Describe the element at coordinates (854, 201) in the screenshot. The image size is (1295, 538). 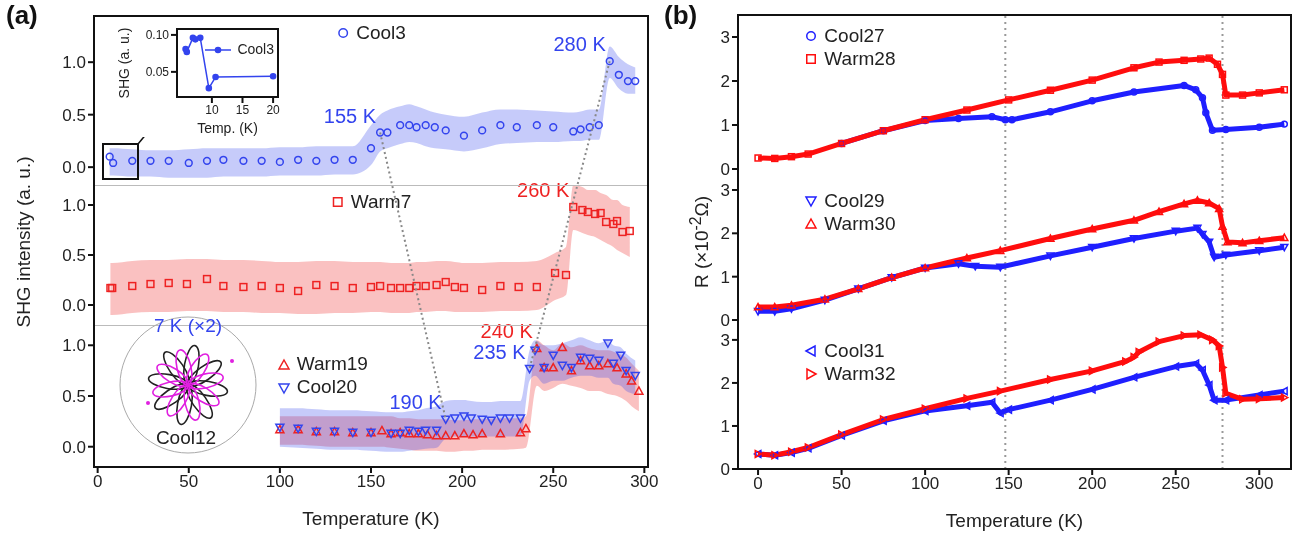
I see `legend-label: Cool29` at that location.